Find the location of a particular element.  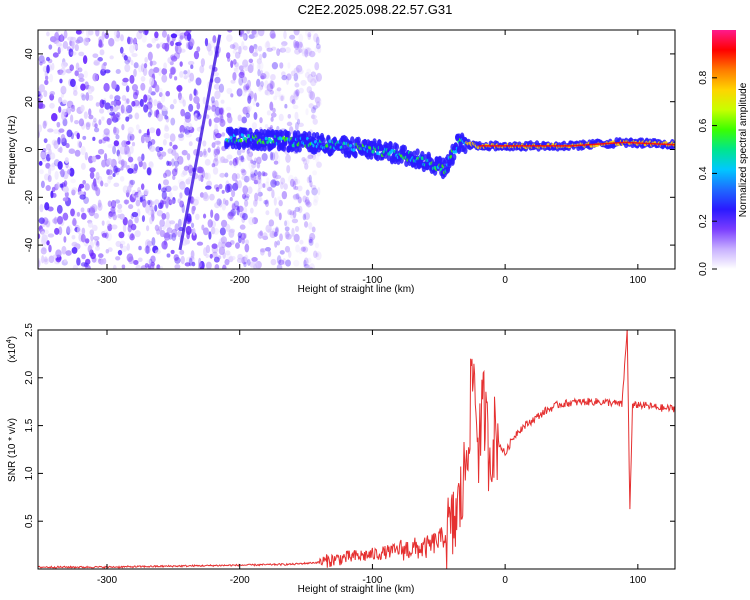

colorbar-tick-label: 0.2 is located at coordinates (703, 221).